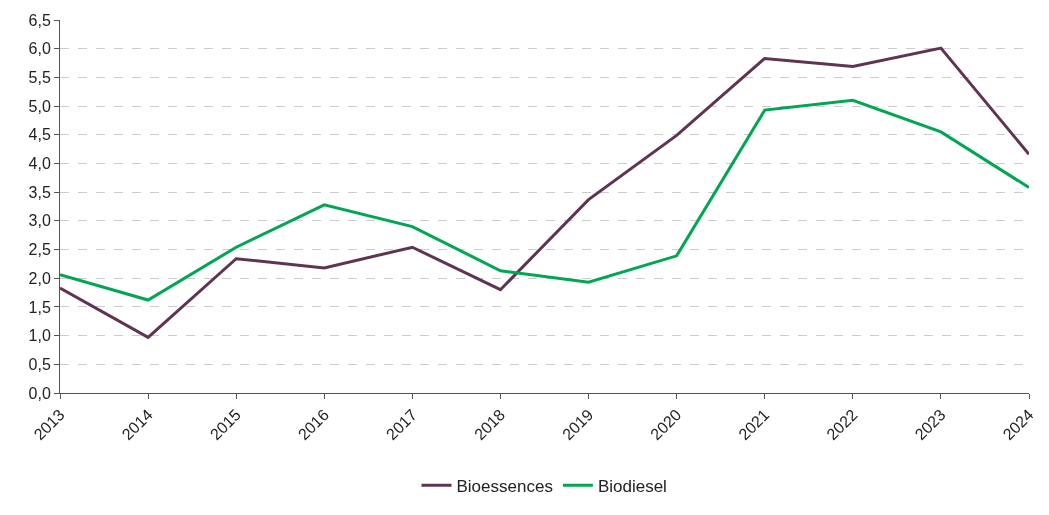  What do you see at coordinates (39, 164) in the screenshot?
I see `y-tick-label: 4,0` at bounding box center [39, 164].